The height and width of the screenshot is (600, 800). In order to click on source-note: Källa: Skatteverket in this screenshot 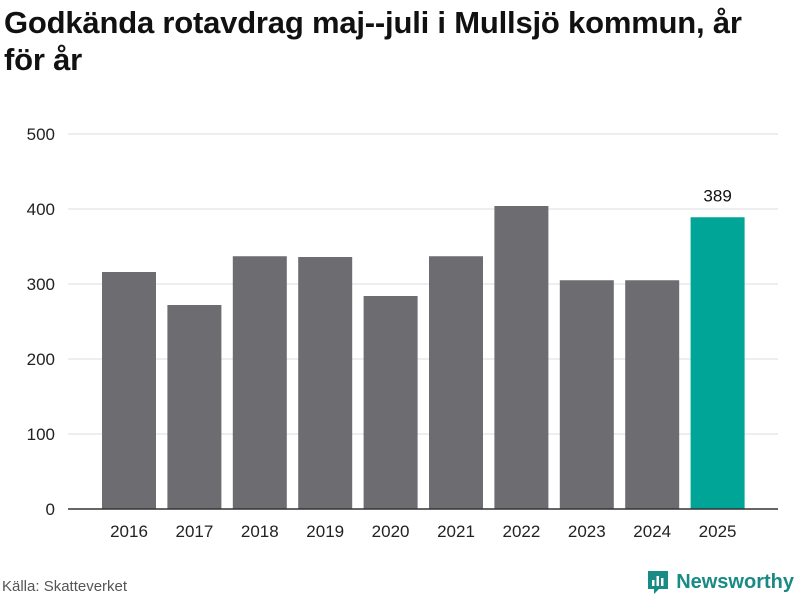, I will do `click(65, 586)`.